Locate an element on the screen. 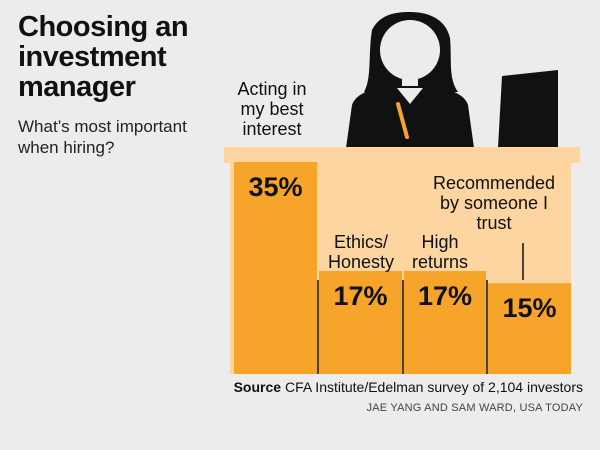 This screenshot has width=600, height=450. category-label-line: trust is located at coordinates (493, 223).